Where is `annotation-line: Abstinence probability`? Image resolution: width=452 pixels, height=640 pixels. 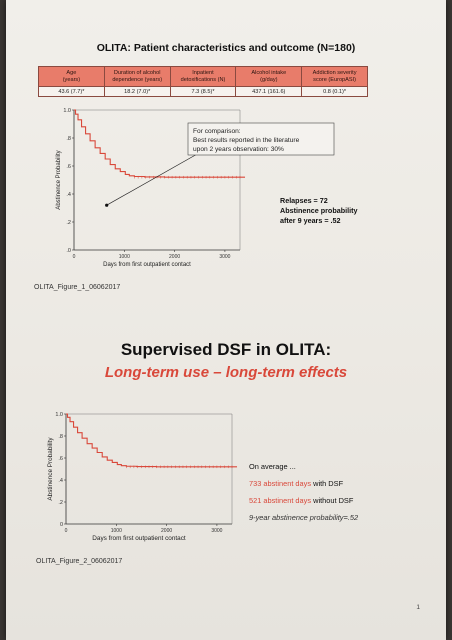
annotation-line: Abstinence probability is located at coordinates (319, 210).